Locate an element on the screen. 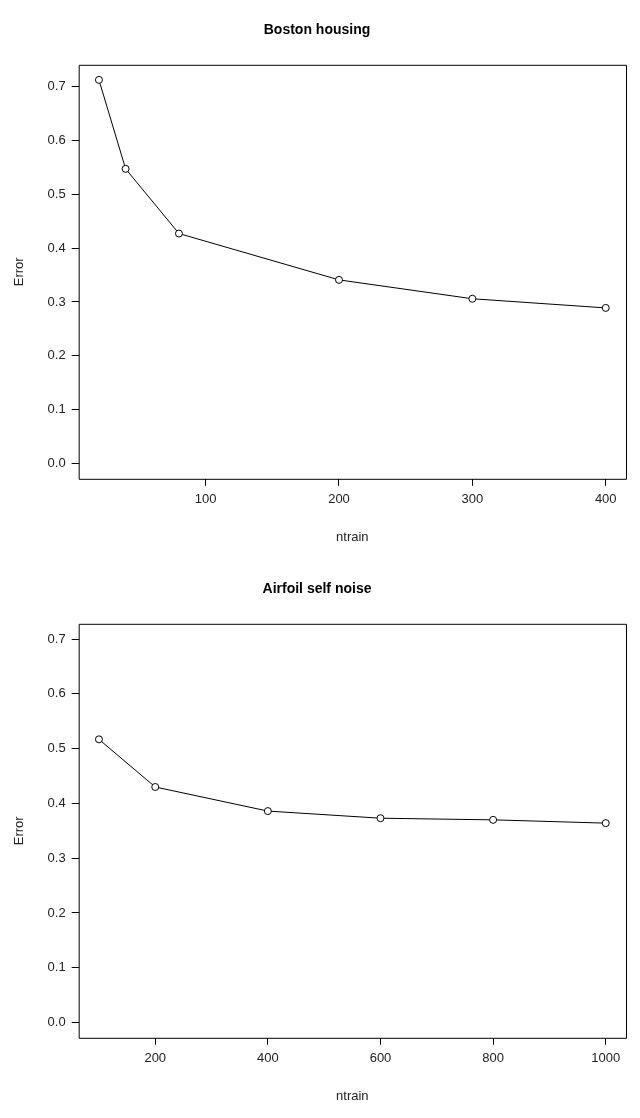  x-tick-label: 600 is located at coordinates (380, 1058).